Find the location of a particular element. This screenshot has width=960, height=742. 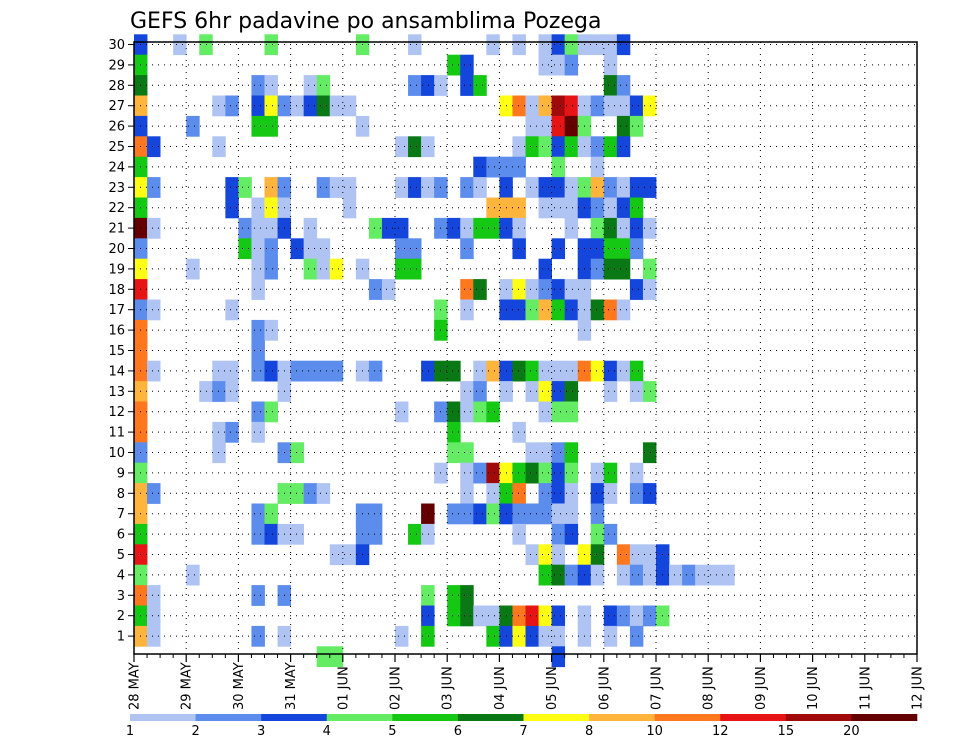

y-tick-label: 7 is located at coordinates (121, 514).